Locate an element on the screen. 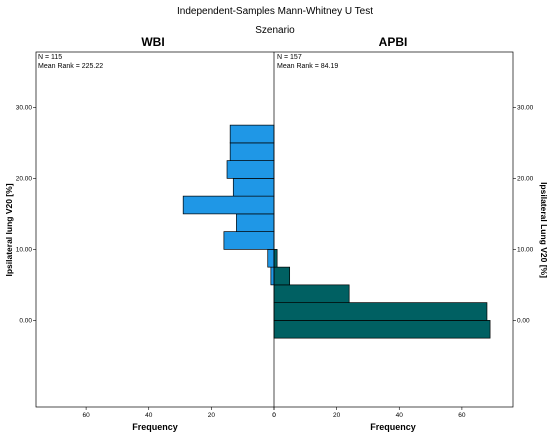 This screenshot has width=550, height=434. chart-title: Independent-Samples Mann-Whitney U Test is located at coordinates (275, 11).